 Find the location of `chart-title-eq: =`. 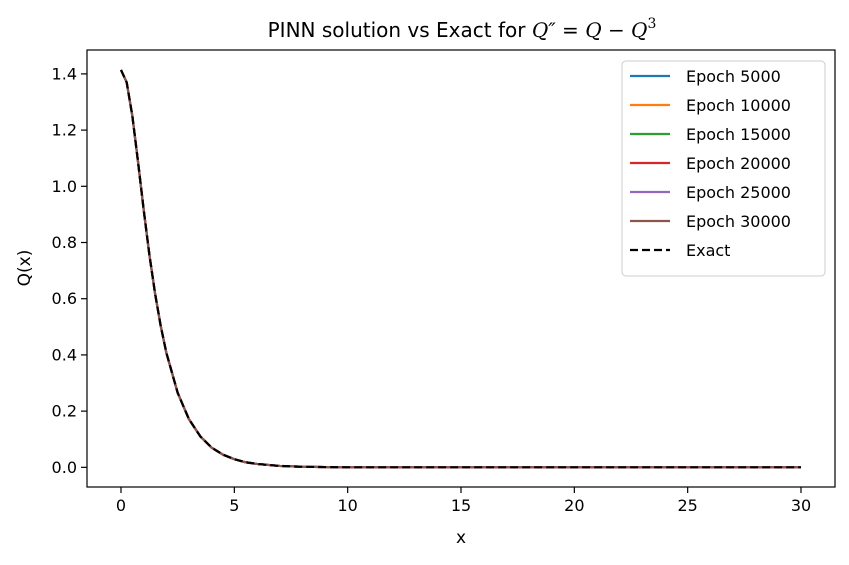

chart-title-eq: = is located at coordinates (570, 30).